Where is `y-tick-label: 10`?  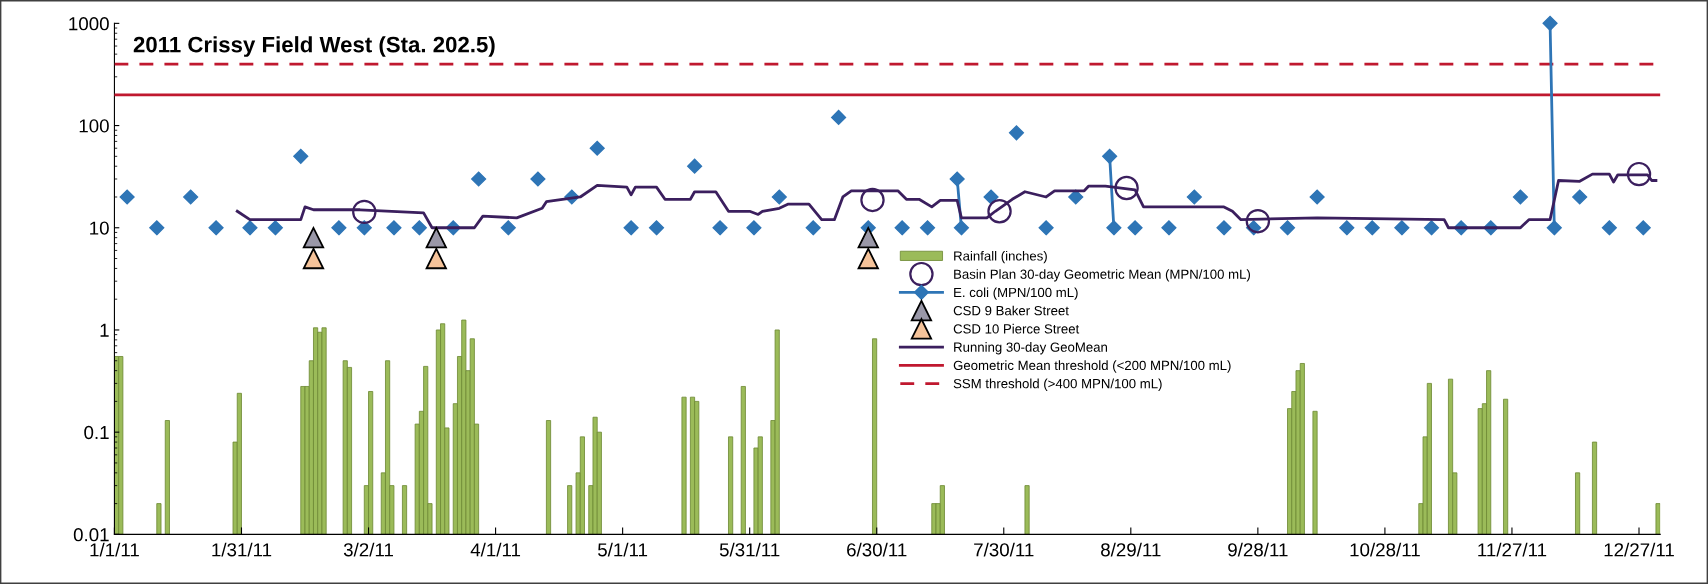
y-tick-label: 10 is located at coordinates (99, 228).